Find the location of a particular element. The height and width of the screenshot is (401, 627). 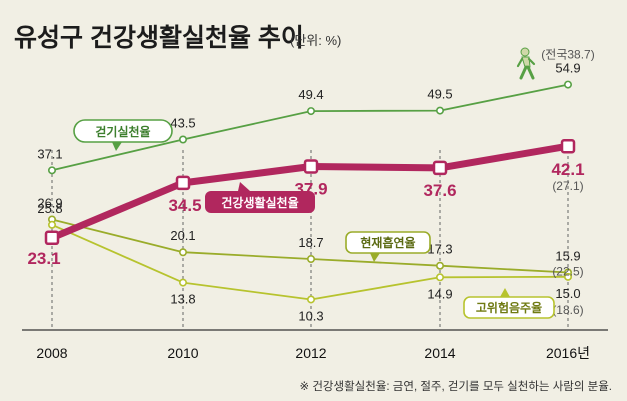

value-label-health: 34.5 is located at coordinates (184, 205).